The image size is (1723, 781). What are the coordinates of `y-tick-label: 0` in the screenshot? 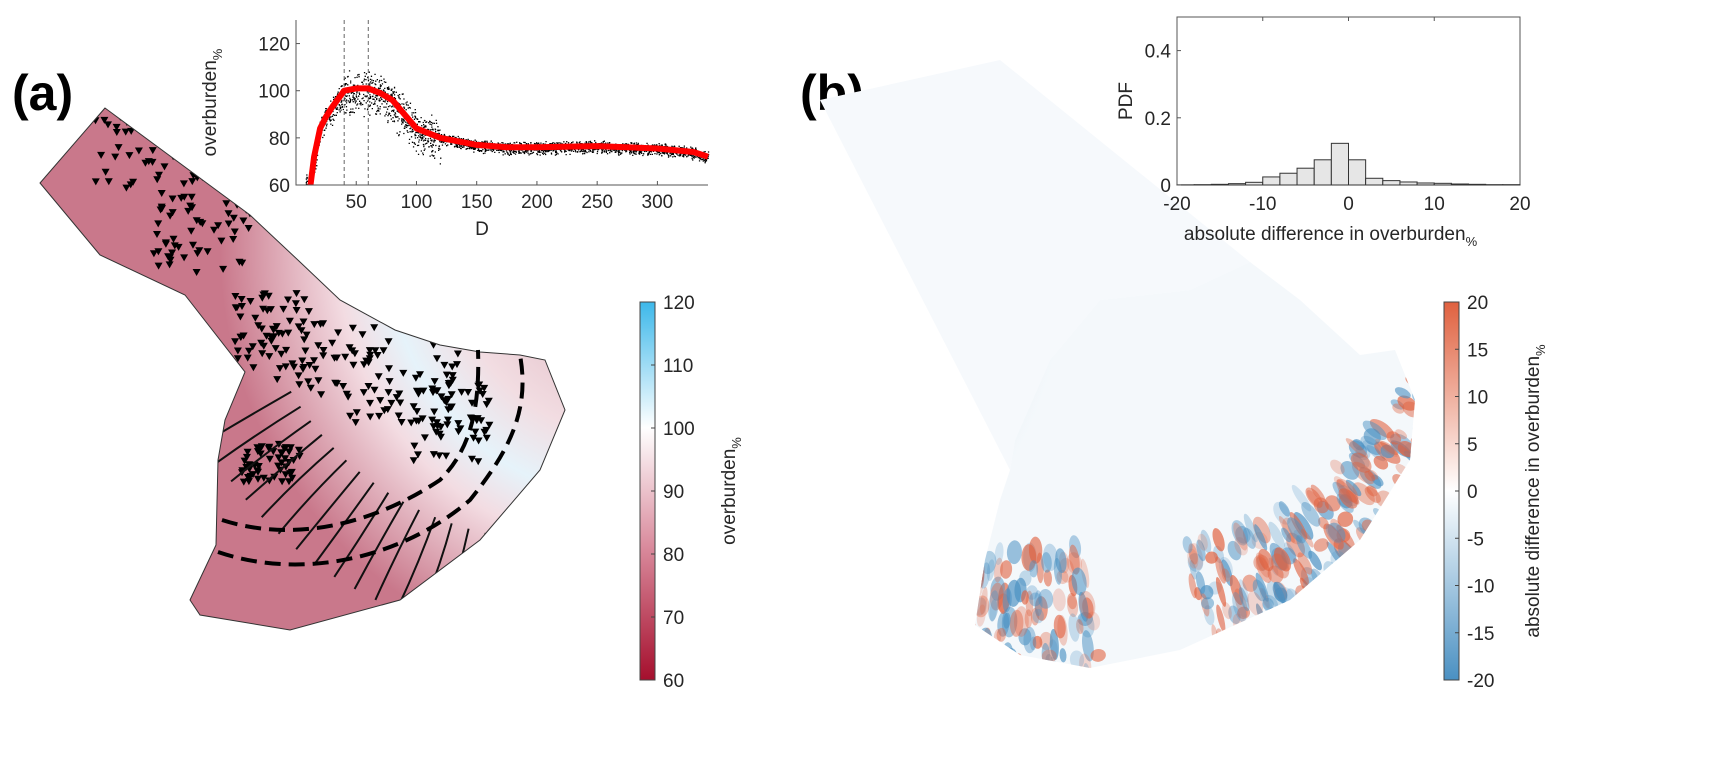 It's located at (1165, 186).